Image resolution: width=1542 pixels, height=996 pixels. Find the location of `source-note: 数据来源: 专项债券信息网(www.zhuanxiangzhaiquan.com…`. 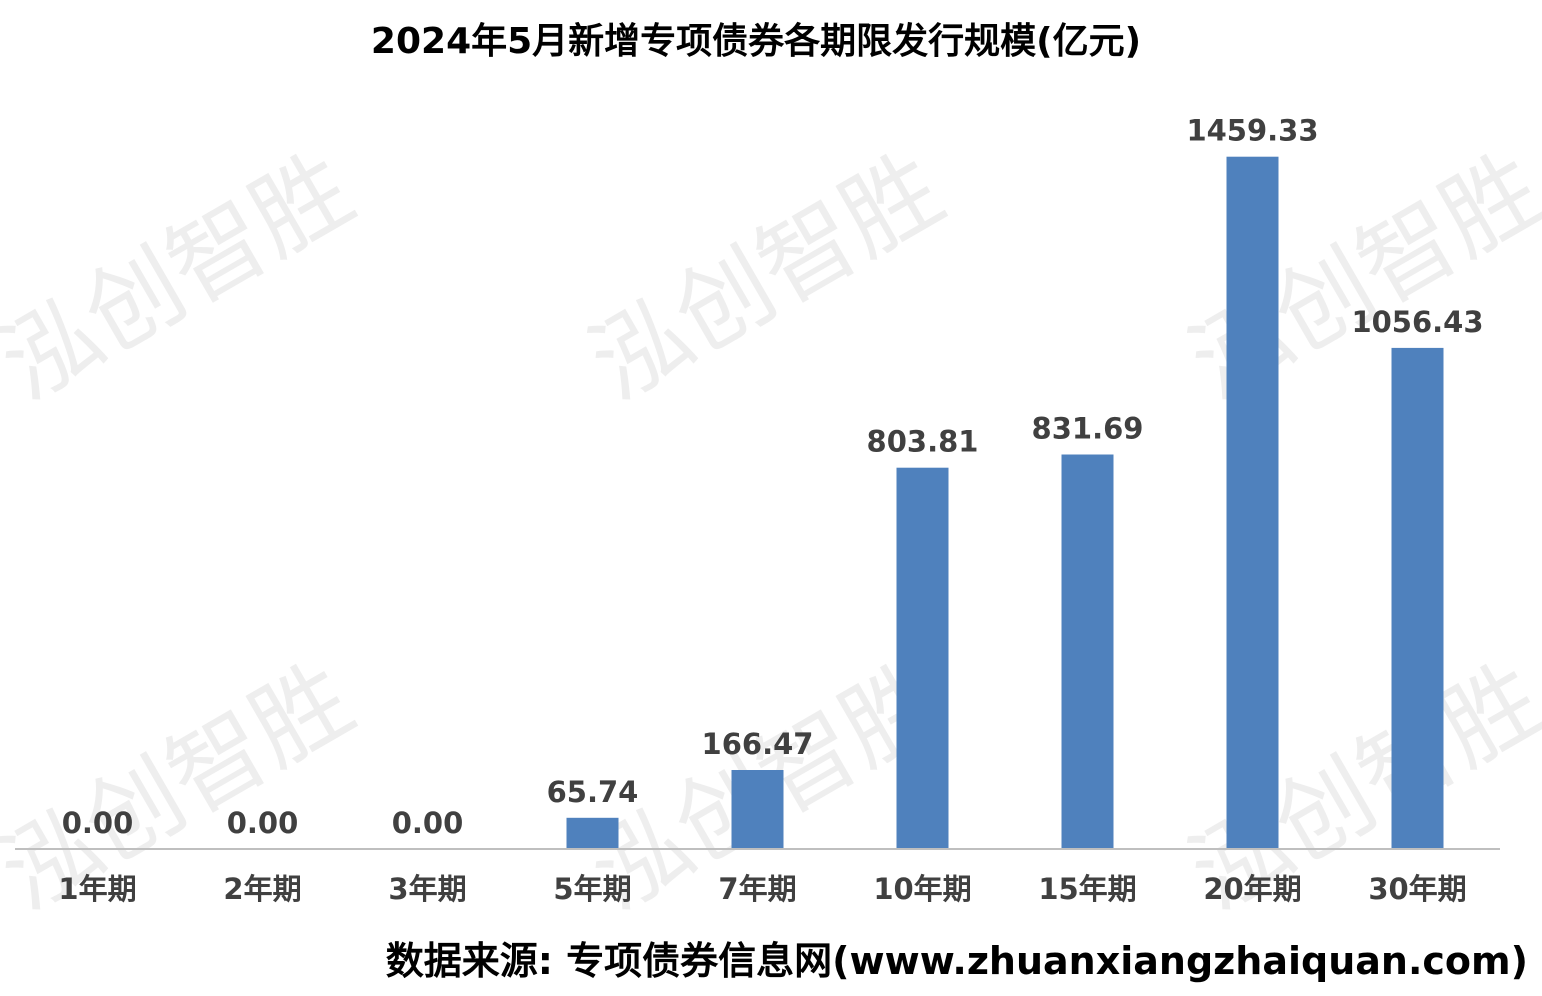

source-note: 数据来源: 专项债券信息网(www.zhuanxiangzhaiquan.com… is located at coordinates (956, 961).